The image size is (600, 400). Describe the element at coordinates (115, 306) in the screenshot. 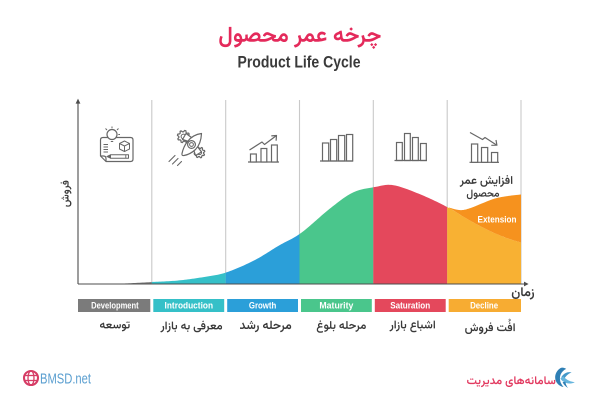

I see `svg-text: Development` at that location.